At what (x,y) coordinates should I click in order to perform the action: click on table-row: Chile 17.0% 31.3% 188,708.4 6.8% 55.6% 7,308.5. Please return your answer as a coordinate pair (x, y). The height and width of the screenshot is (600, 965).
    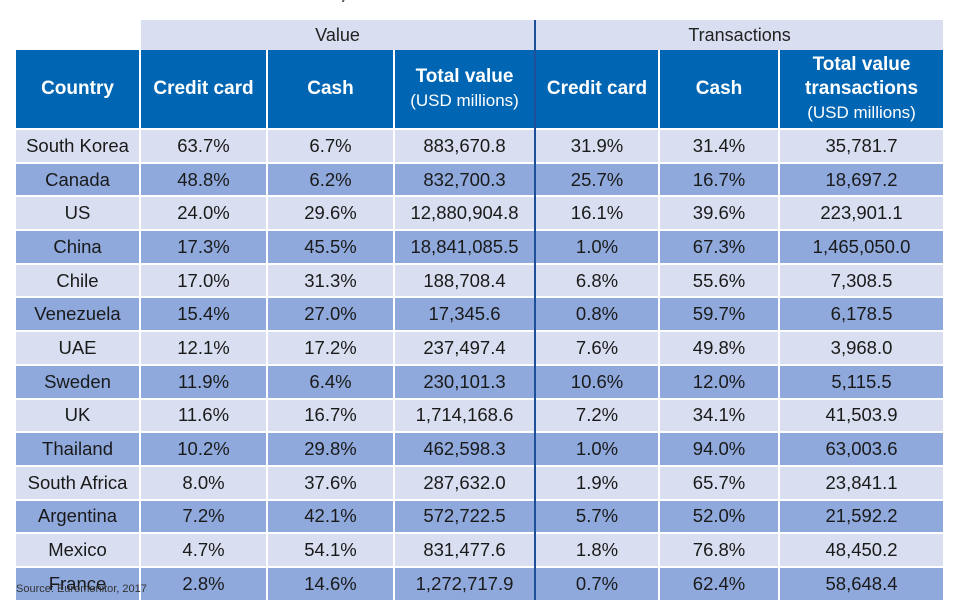
    Looking at the image, I should click on (481, 280).